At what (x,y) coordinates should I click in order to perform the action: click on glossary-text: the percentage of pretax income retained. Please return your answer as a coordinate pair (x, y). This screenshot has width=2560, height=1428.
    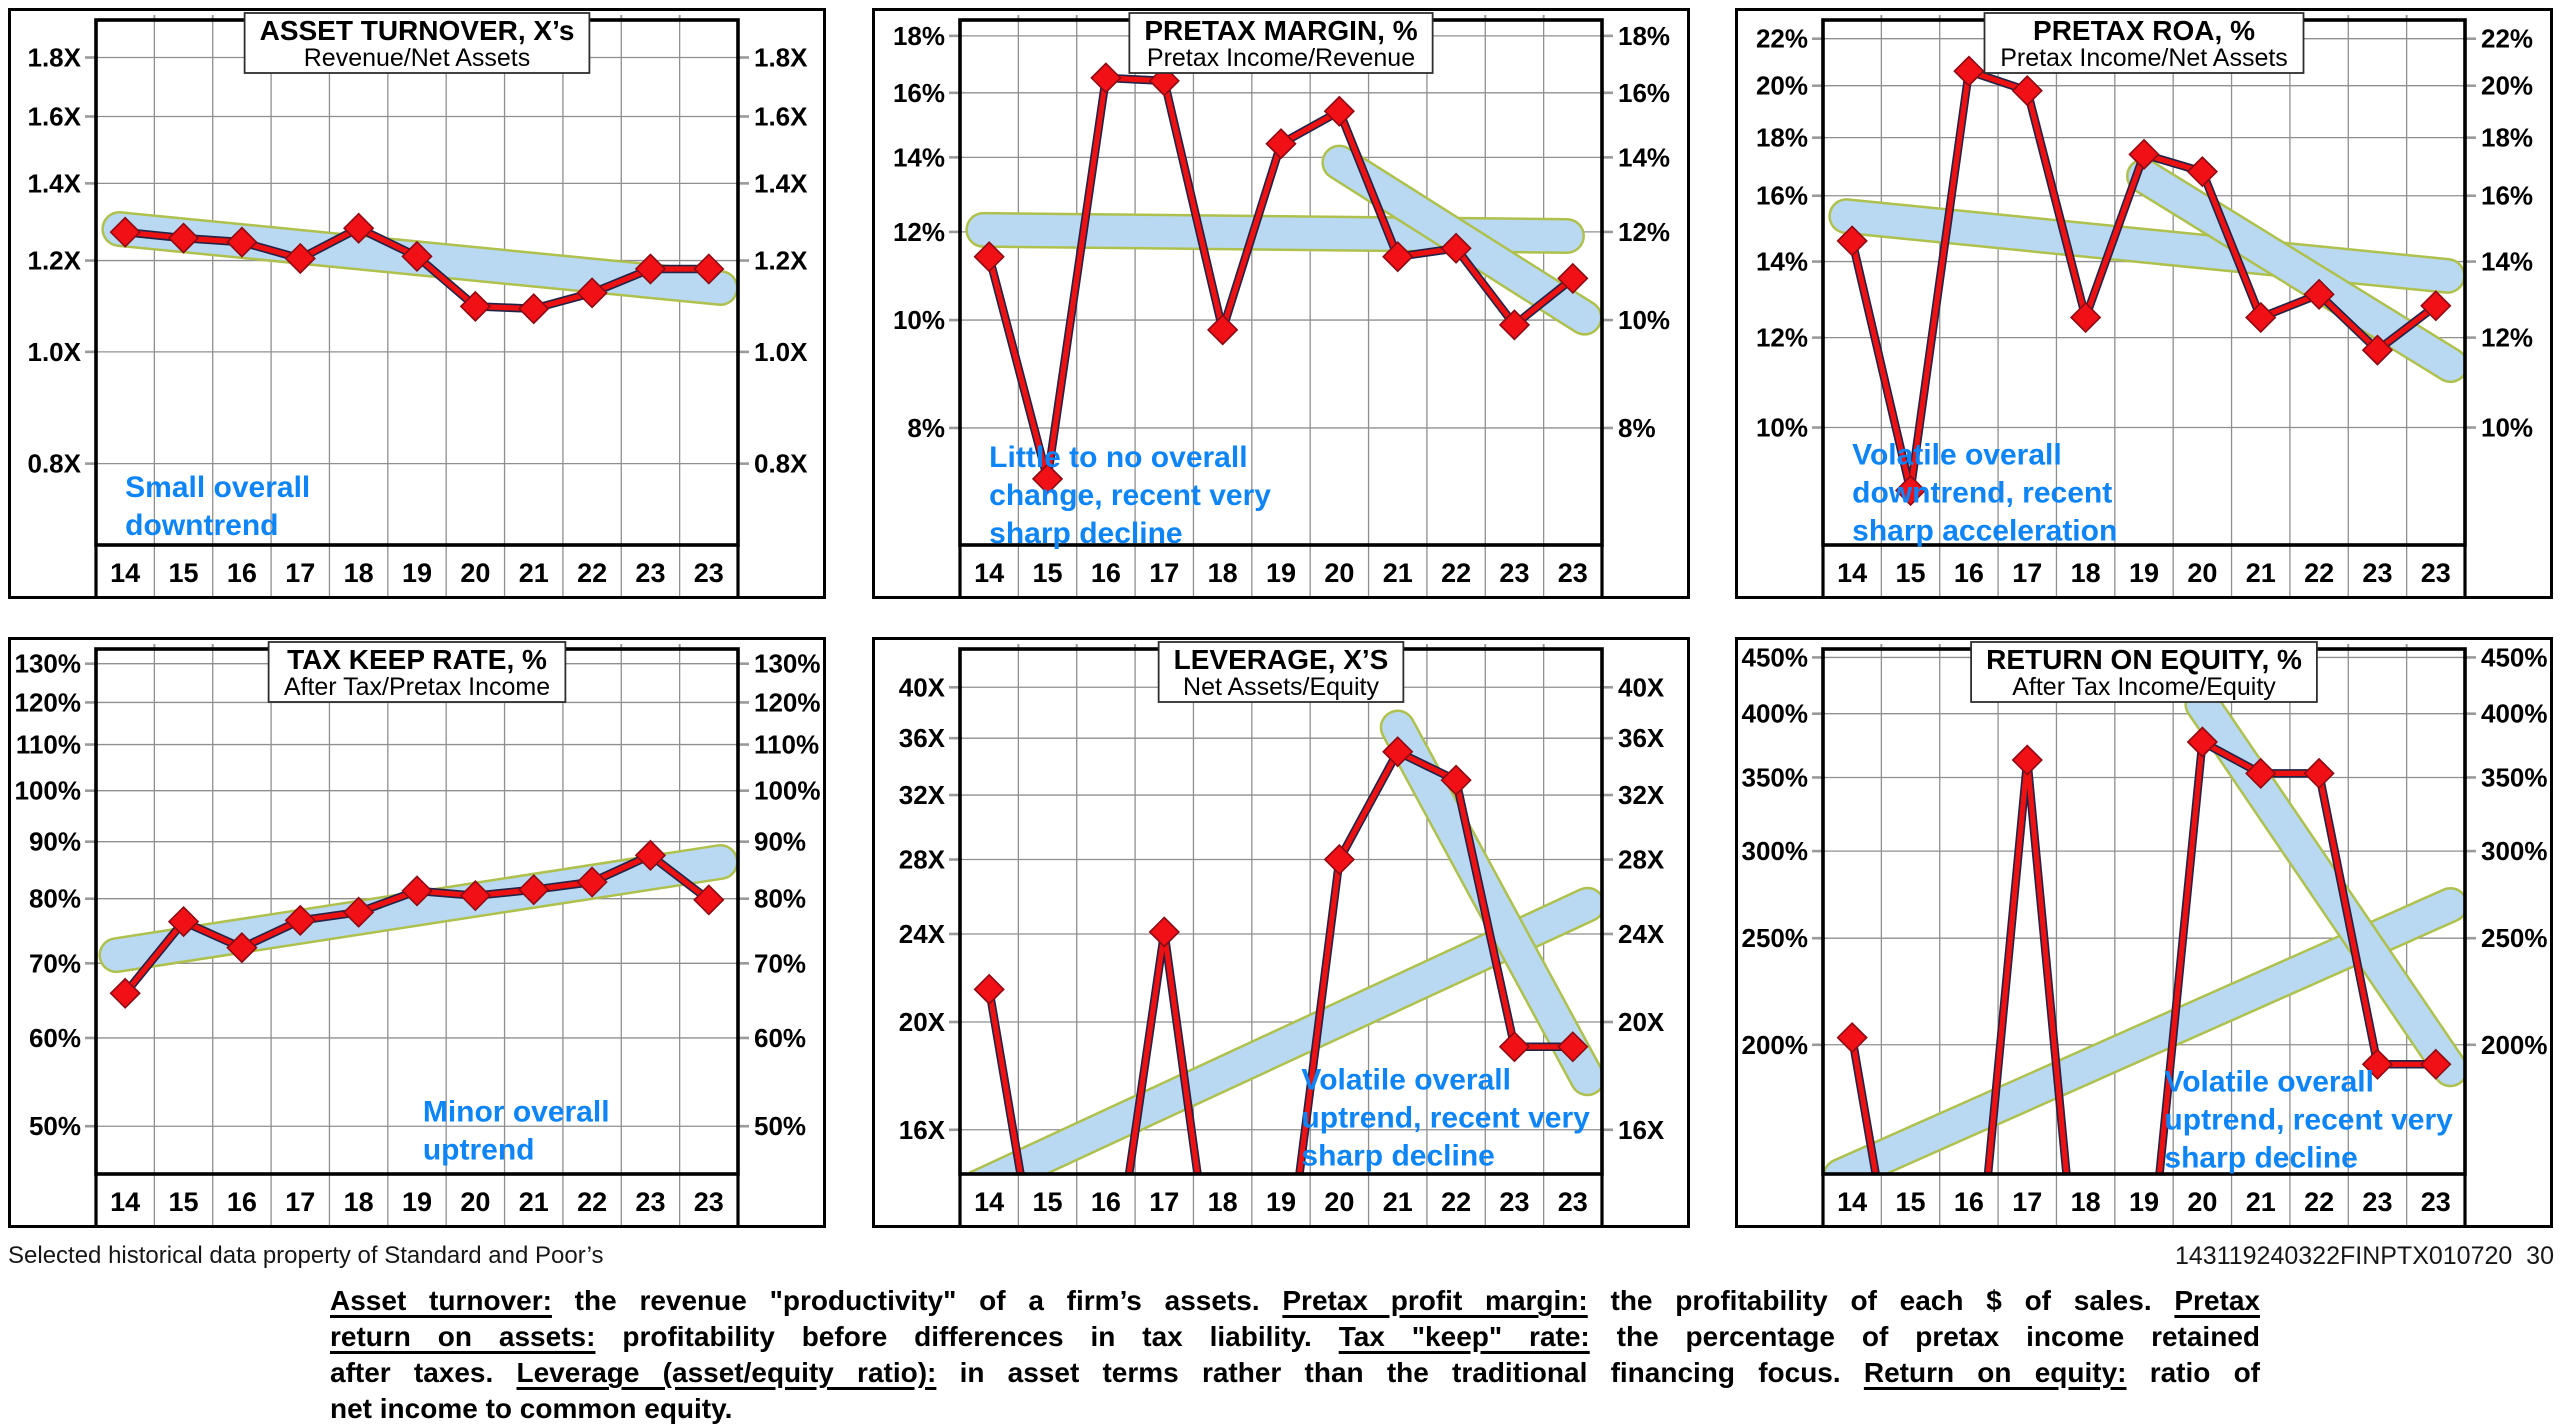
    Looking at the image, I should click on (1924, 1336).